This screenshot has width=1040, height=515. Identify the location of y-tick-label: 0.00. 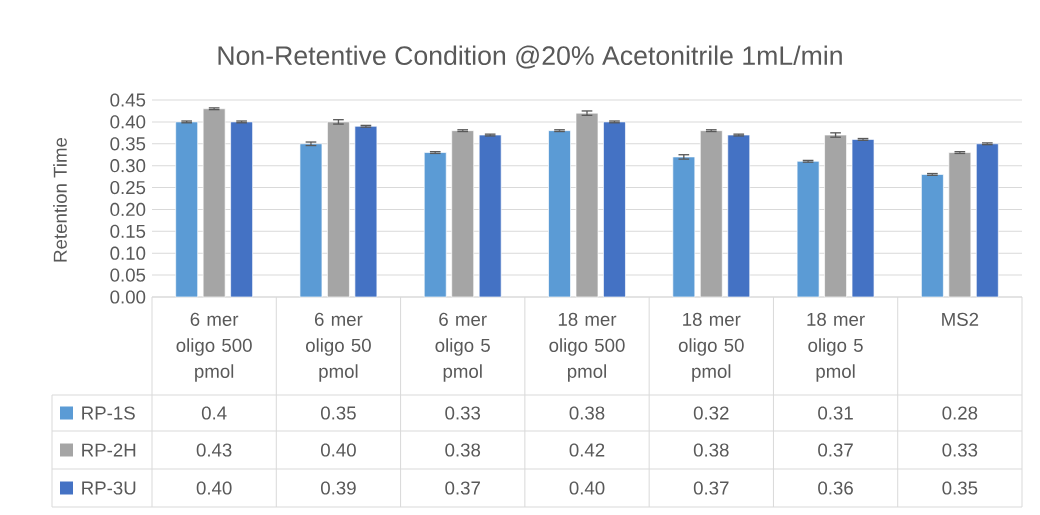
(128, 297).